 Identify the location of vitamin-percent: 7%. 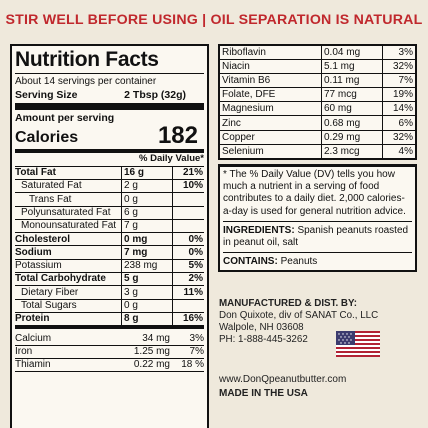
(398, 81).